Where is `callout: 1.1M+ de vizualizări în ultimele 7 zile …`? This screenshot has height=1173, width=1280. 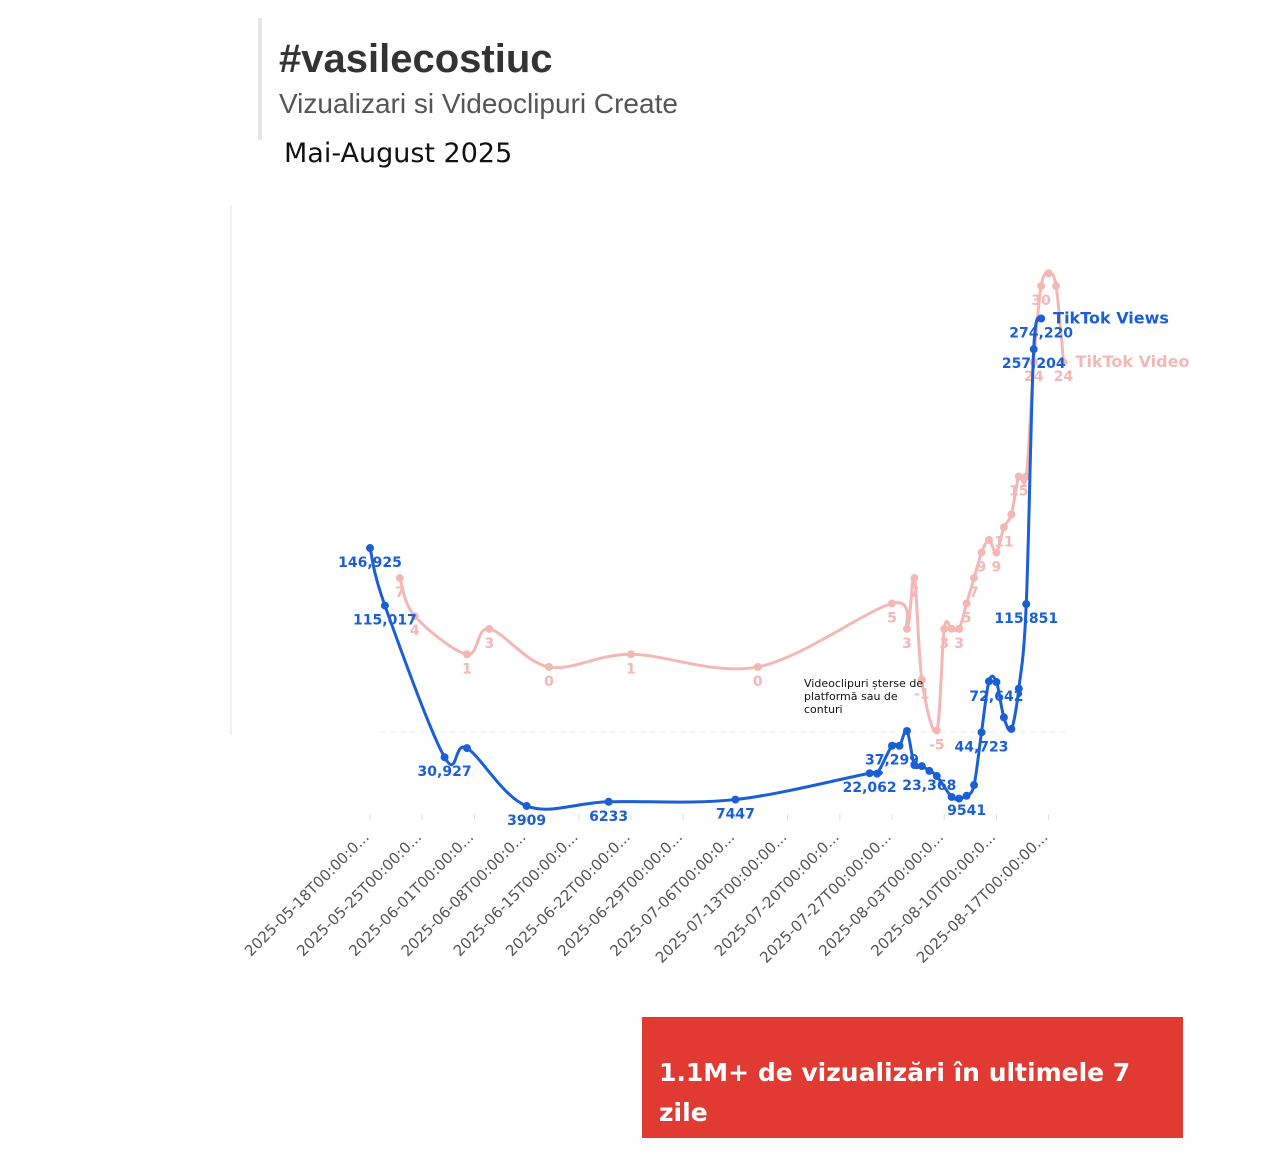 callout: 1.1M+ de vizualizări în ultimele 7 zile … is located at coordinates (912, 1092).